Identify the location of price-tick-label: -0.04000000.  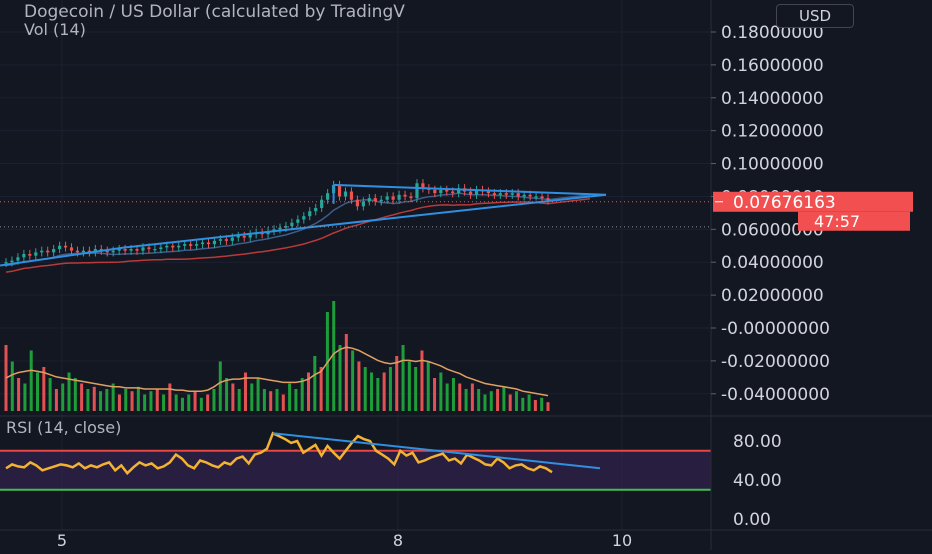
(775, 395).